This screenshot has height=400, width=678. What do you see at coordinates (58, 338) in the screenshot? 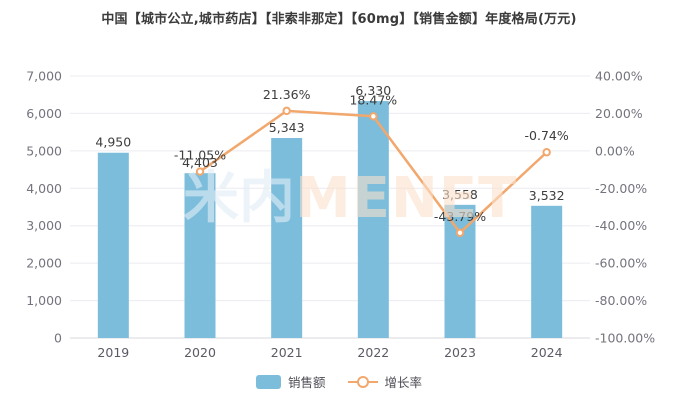
I see `y-axis-left-tick-label: 0` at bounding box center [58, 338].